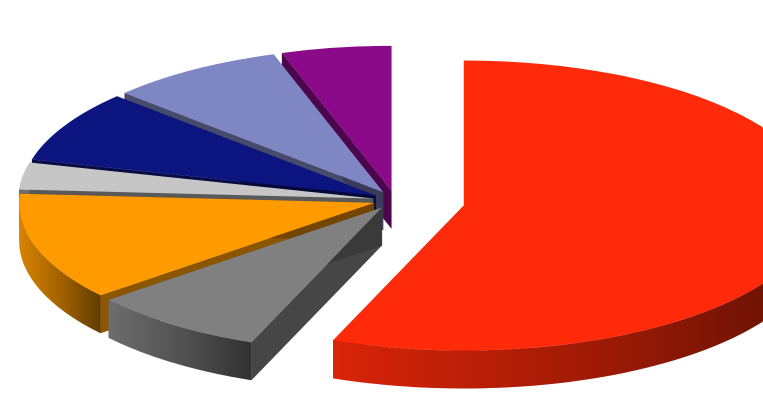 This screenshot has height=413, width=763. What do you see at coordinates (60, 268) in the screenshot?
I see `pie-slice-2-side` at bounding box center [60, 268].